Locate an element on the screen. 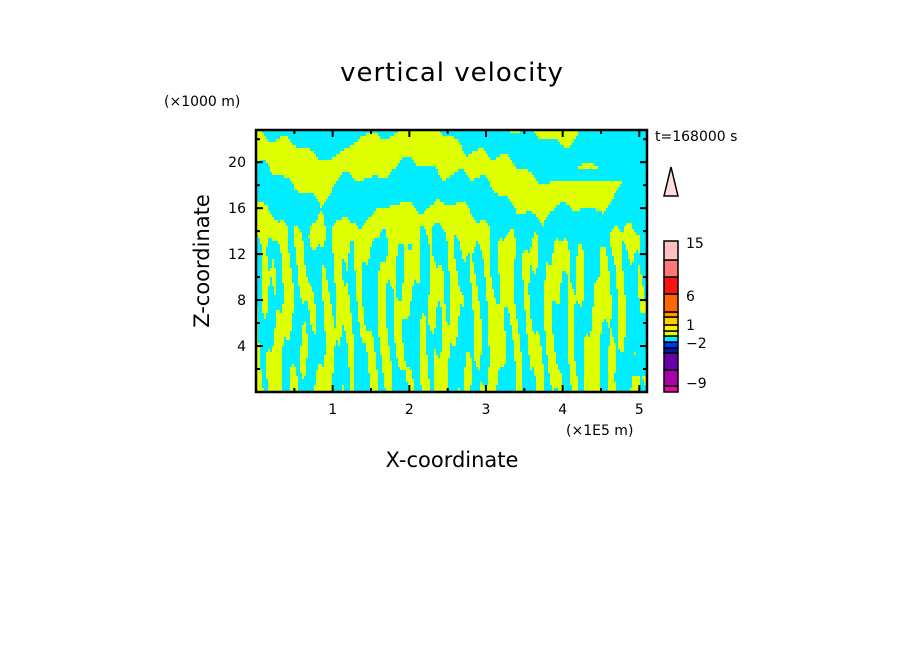  x-axis-label: X-coordinate is located at coordinates (452, 460).